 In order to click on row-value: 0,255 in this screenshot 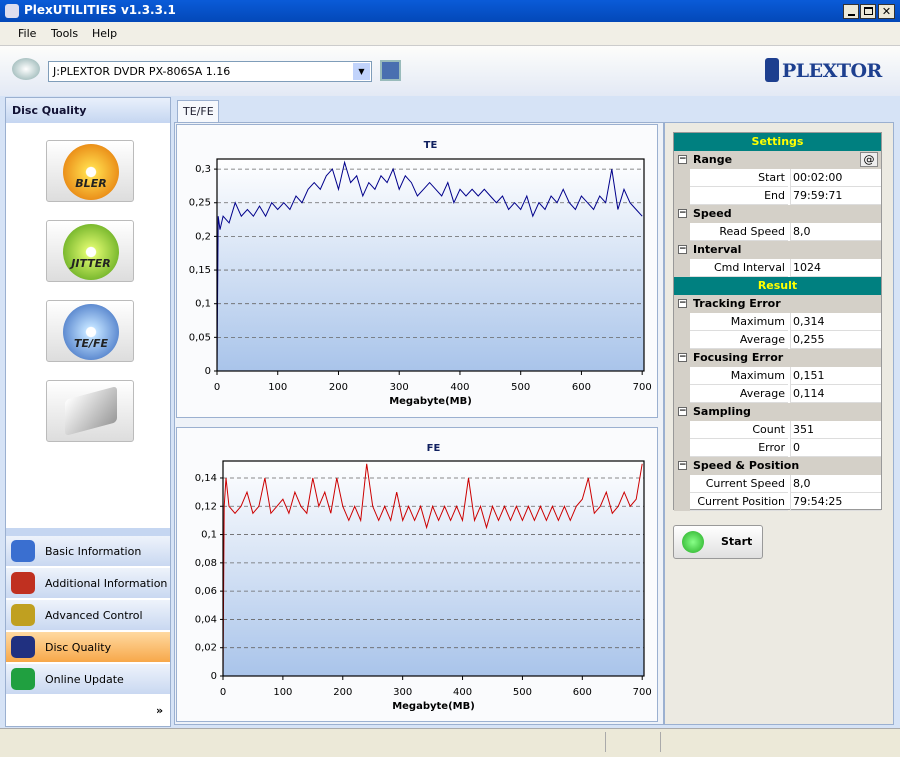, I will do `click(835, 340)`.